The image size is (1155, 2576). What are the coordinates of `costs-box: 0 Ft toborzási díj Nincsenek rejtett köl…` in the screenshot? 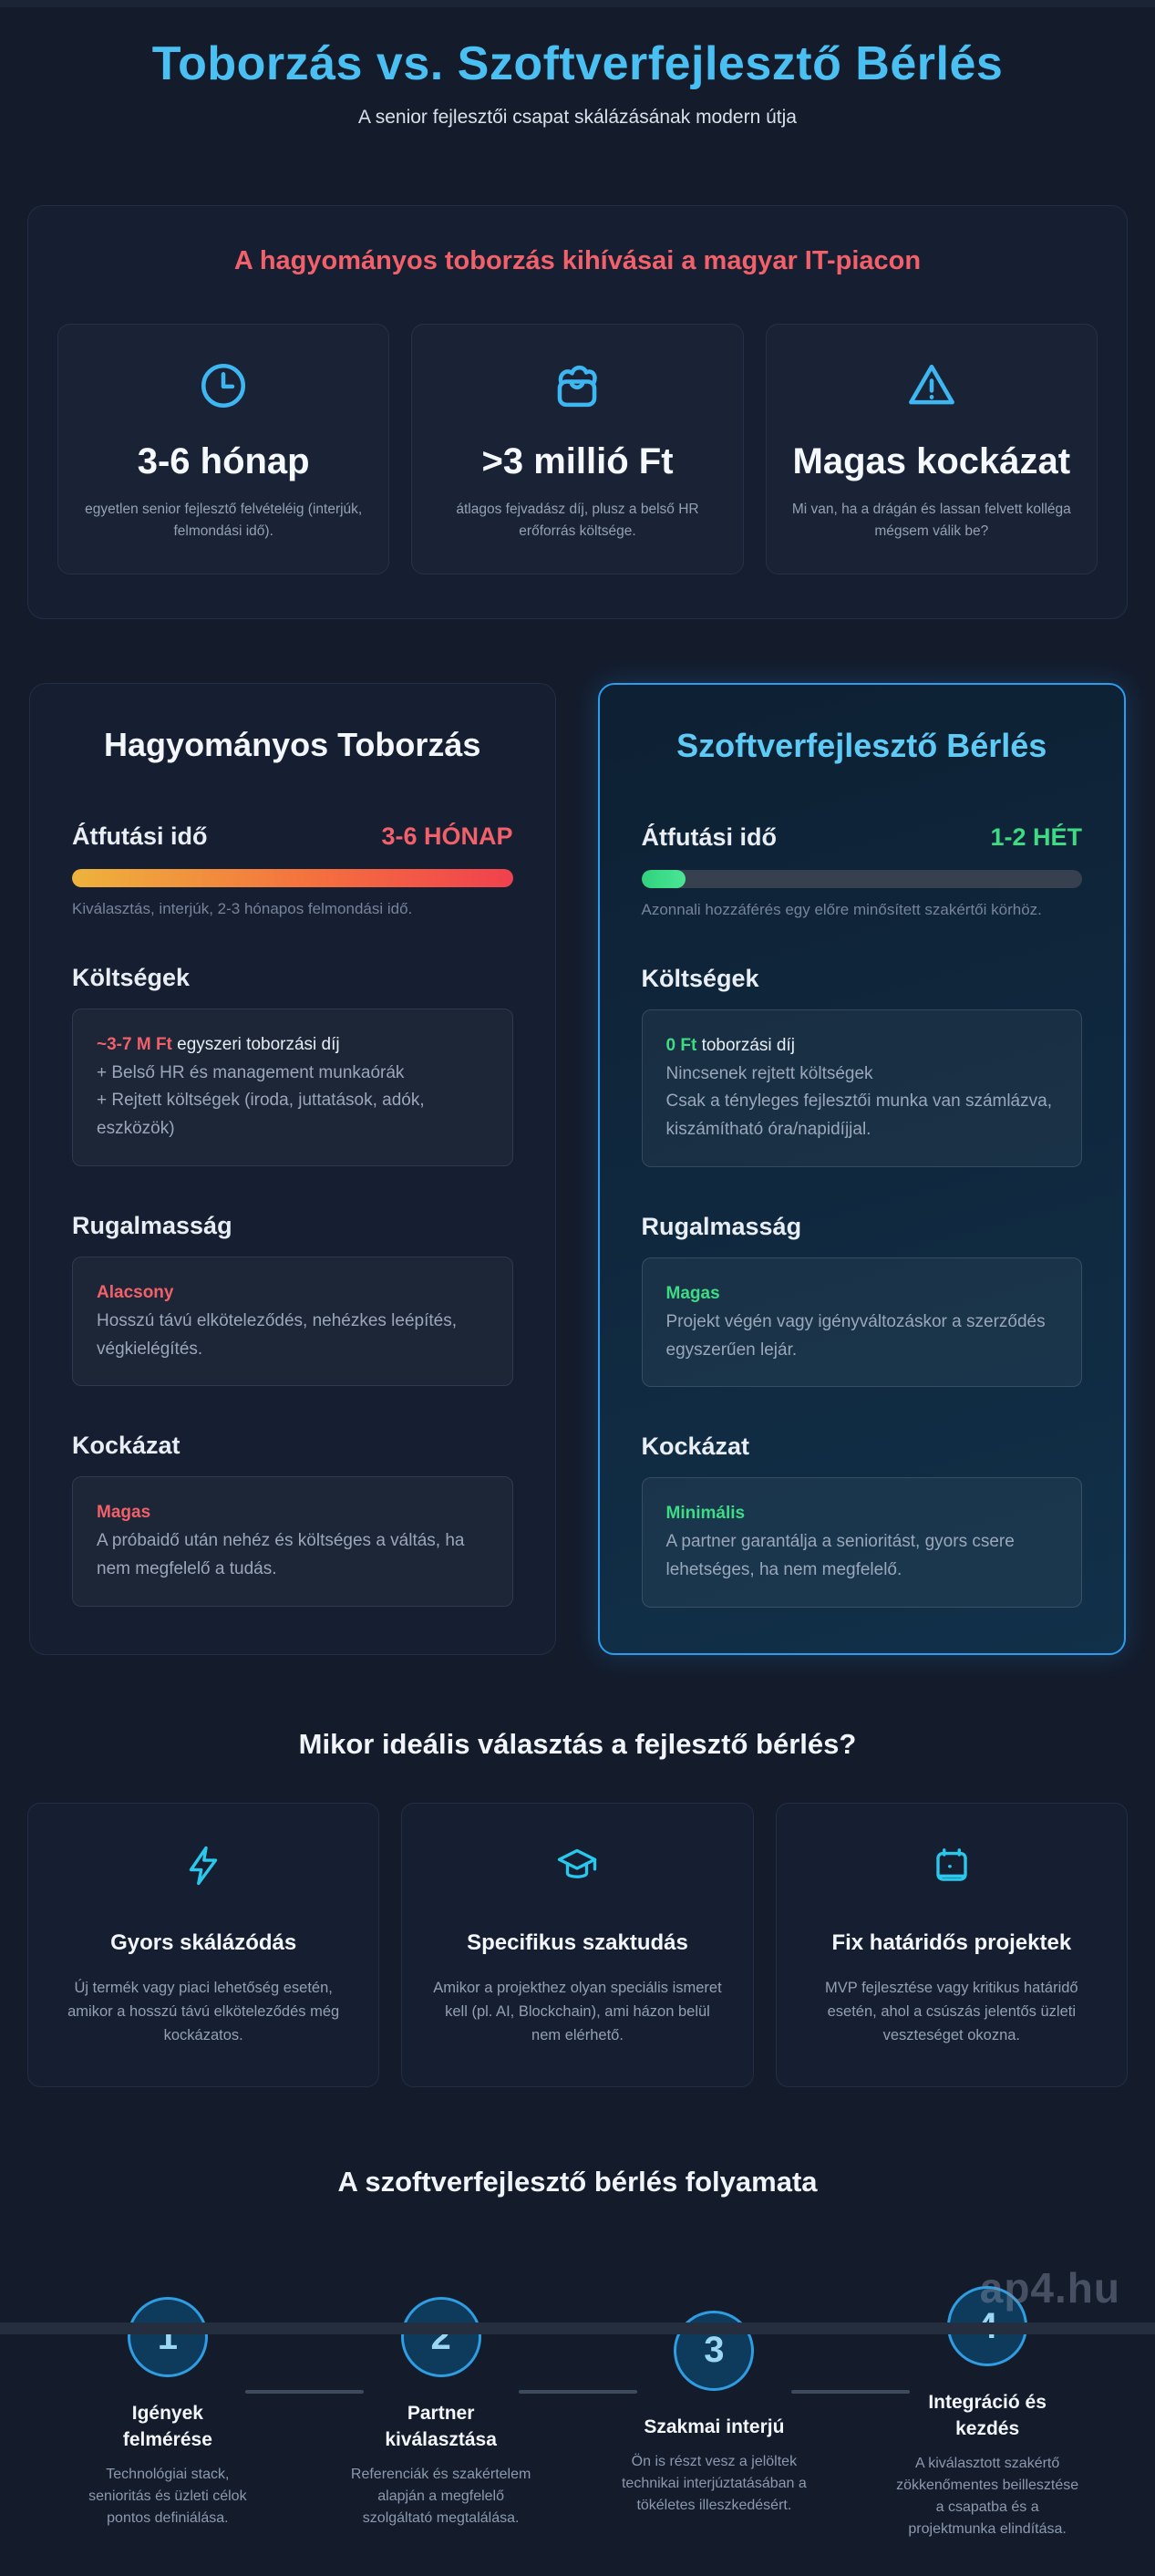 It's located at (861, 1088).